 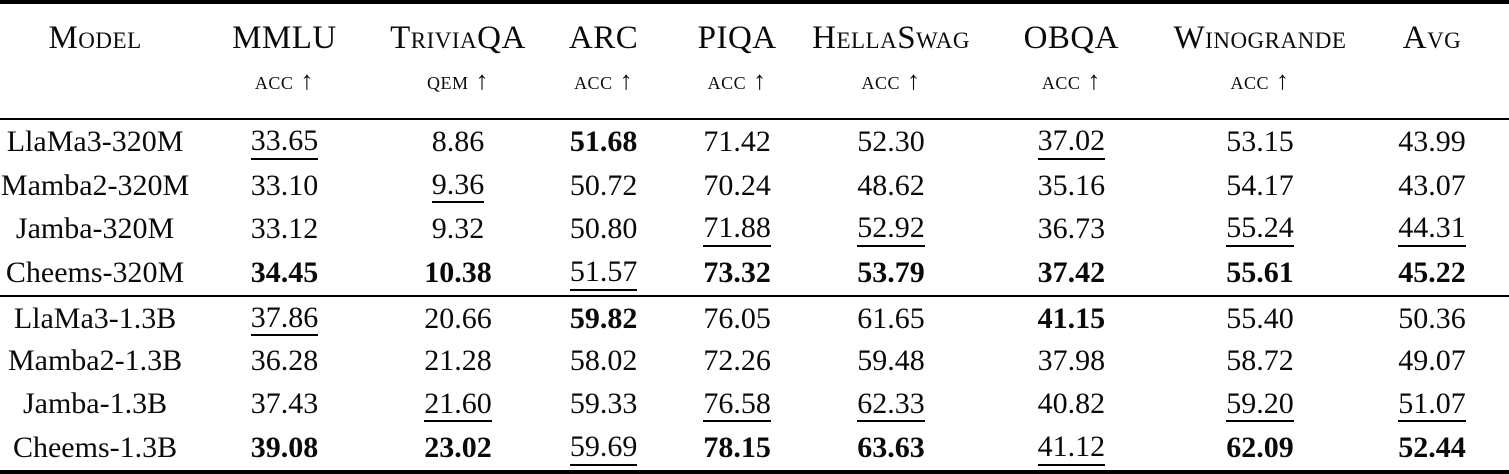 I want to click on score-cell: 44.31, so click(x=1432, y=229).